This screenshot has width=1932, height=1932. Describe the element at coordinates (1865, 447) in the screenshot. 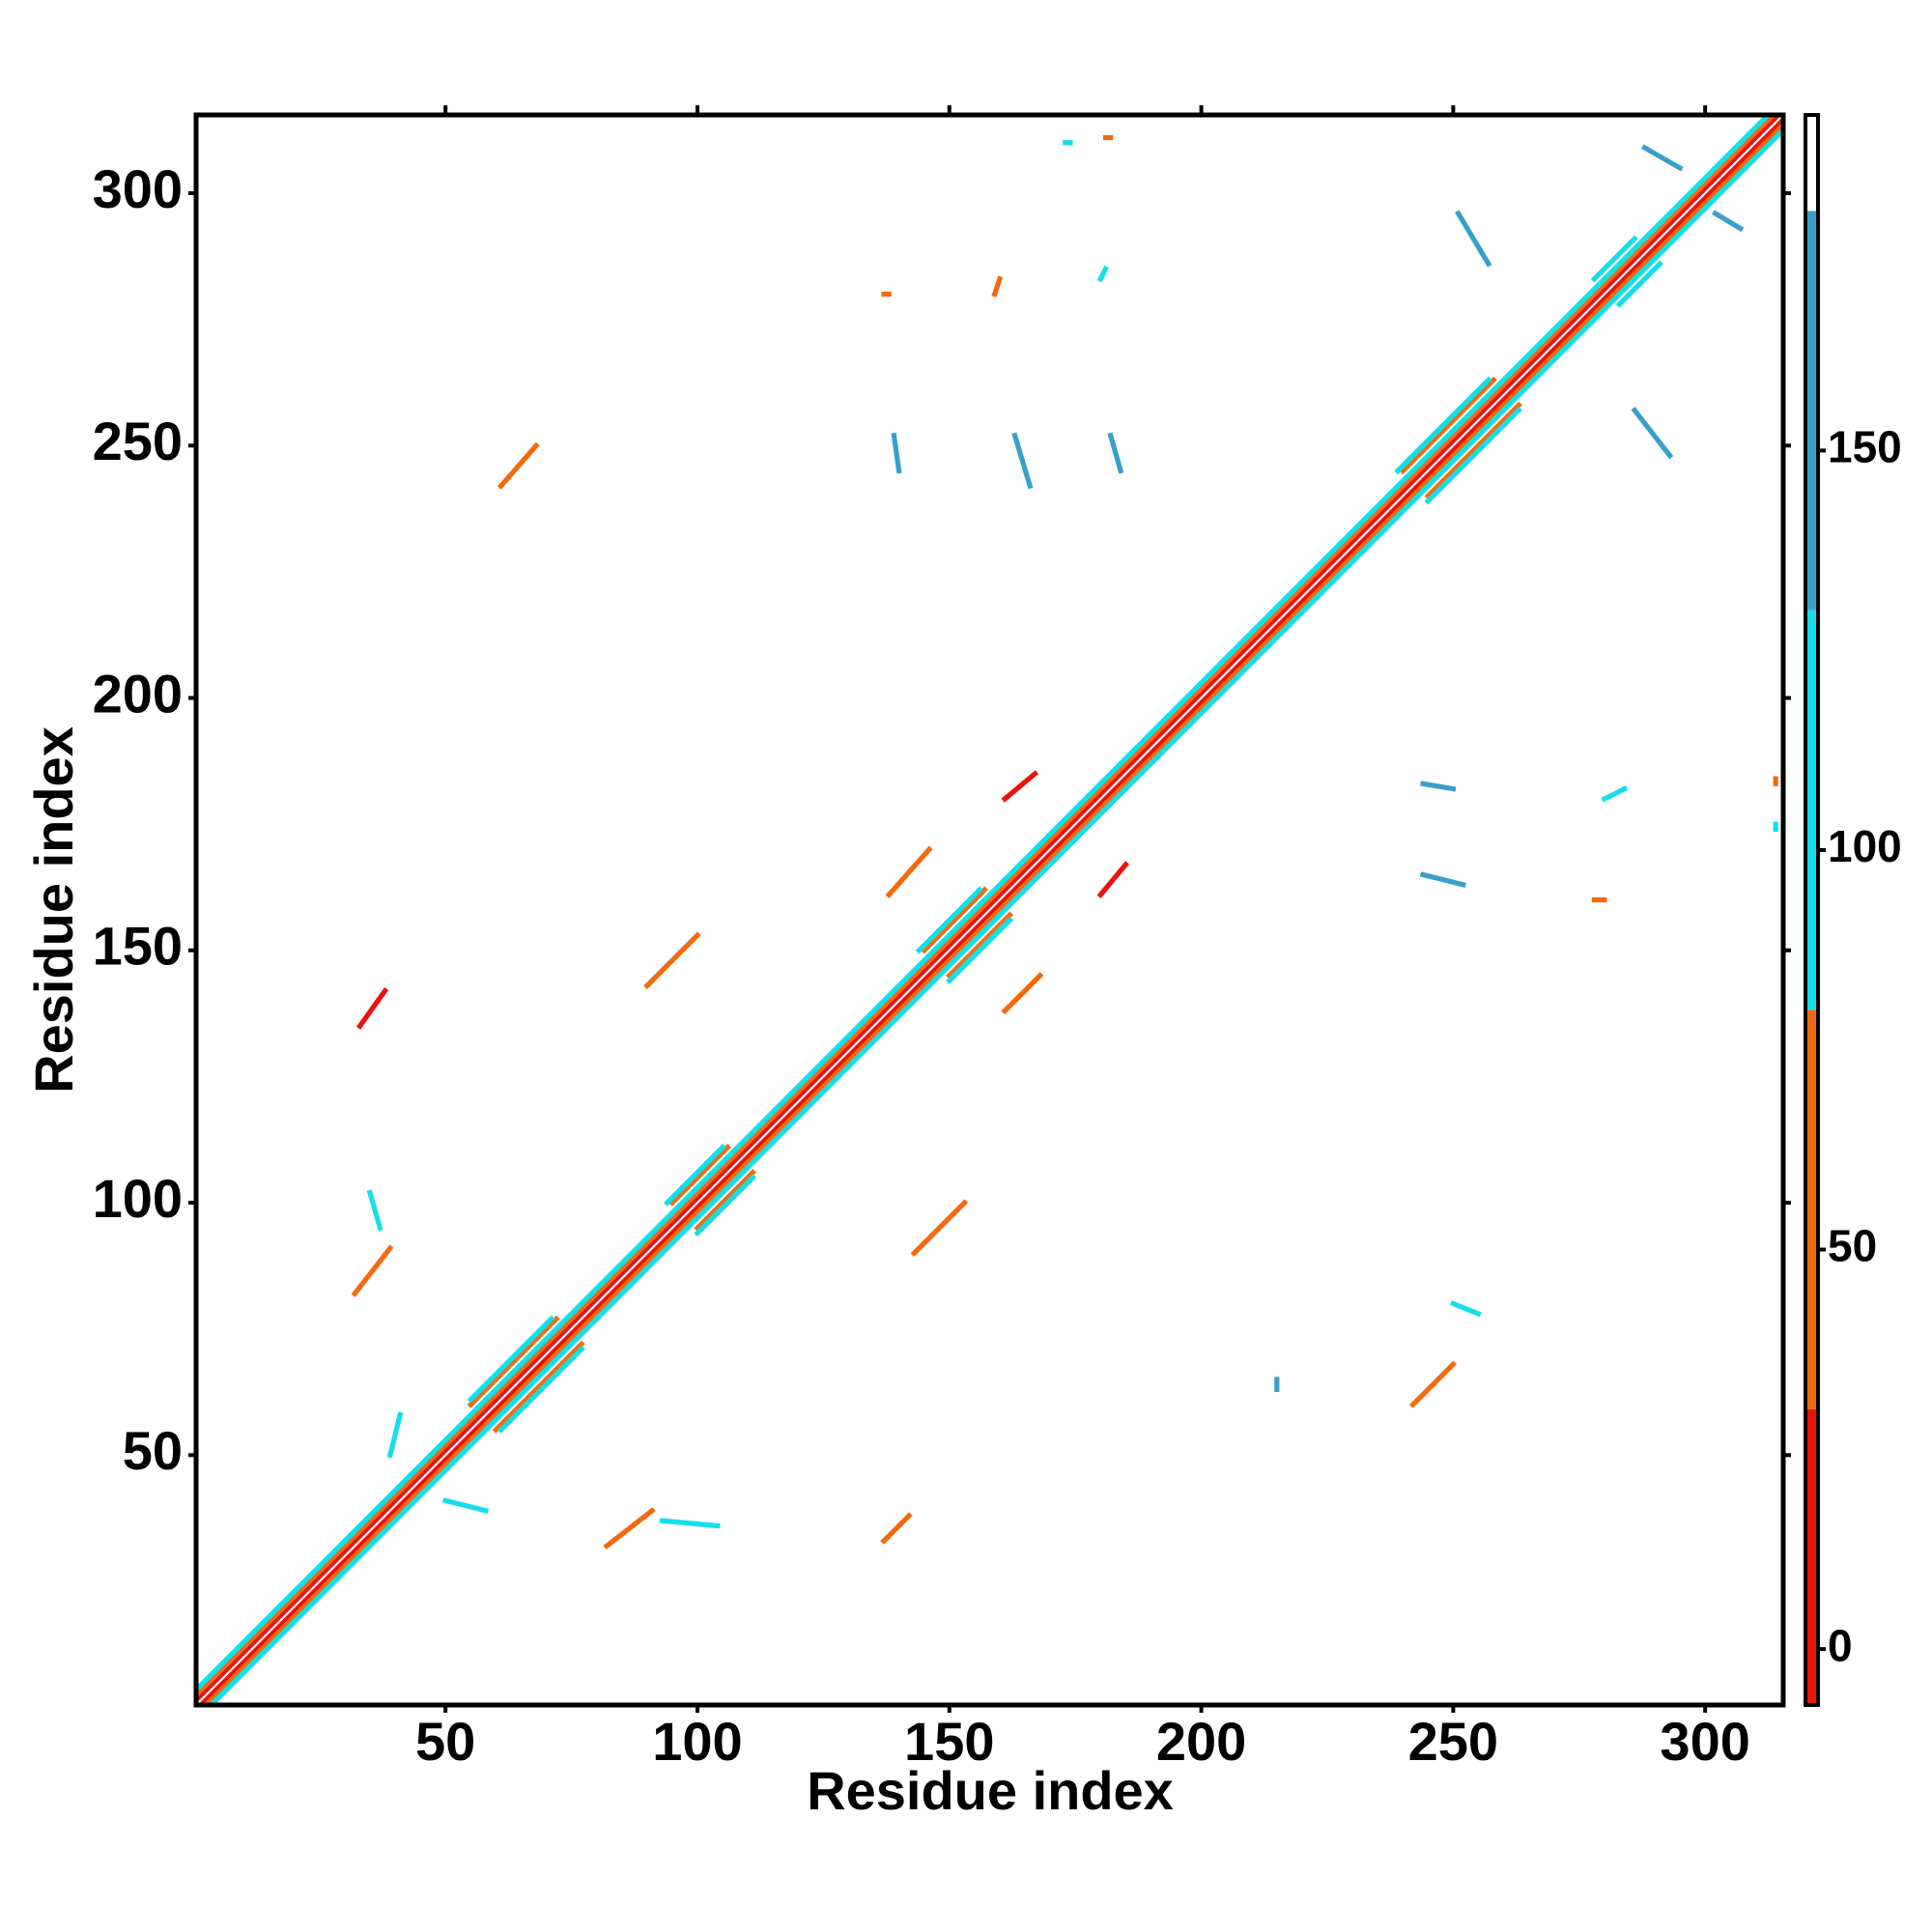

I see `colorbar-tick-label: 150` at that location.